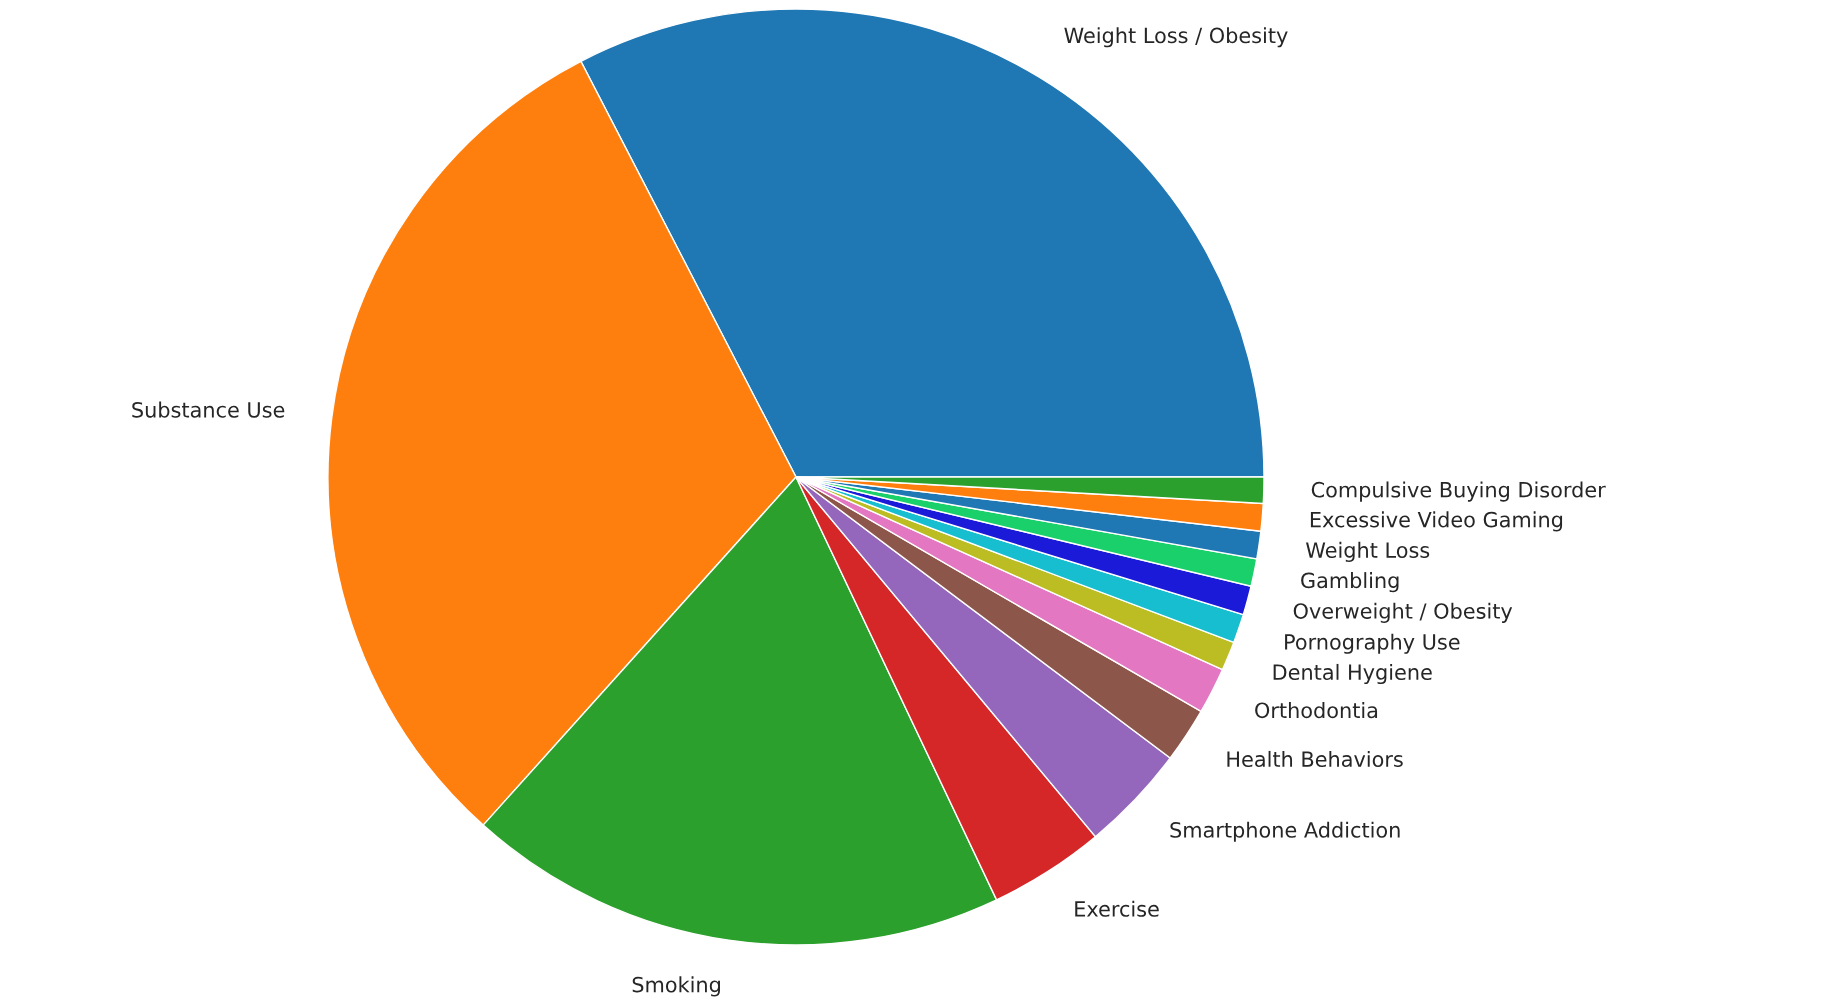 This screenshot has width=1835, height=1006. What do you see at coordinates (676, 986) in the screenshot?
I see `slice-label: Smoking` at bounding box center [676, 986].